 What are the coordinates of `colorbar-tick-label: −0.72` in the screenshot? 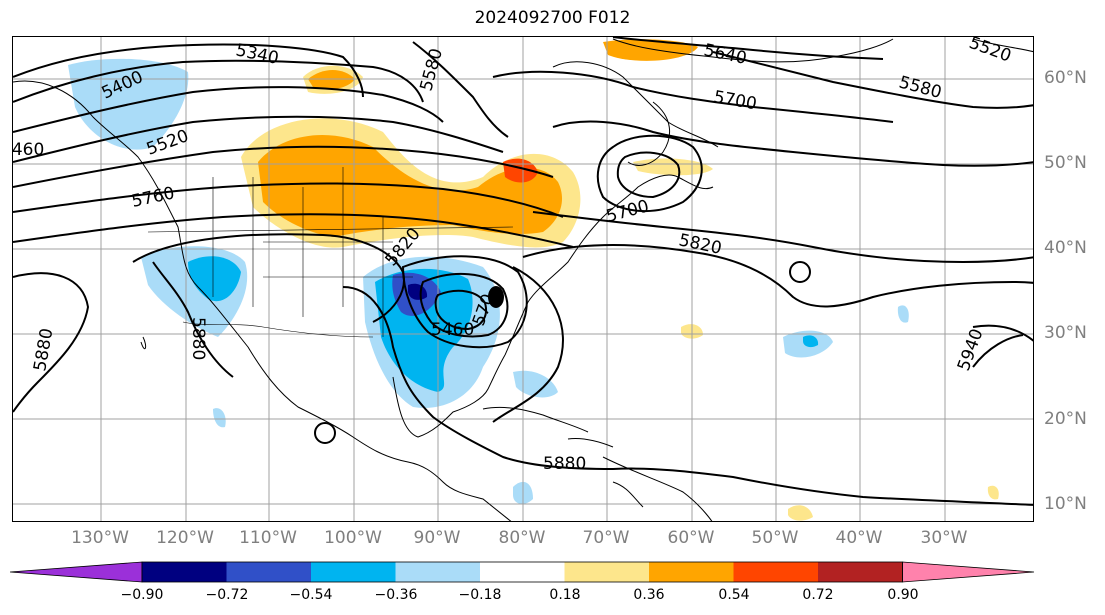 It's located at (227, 595).